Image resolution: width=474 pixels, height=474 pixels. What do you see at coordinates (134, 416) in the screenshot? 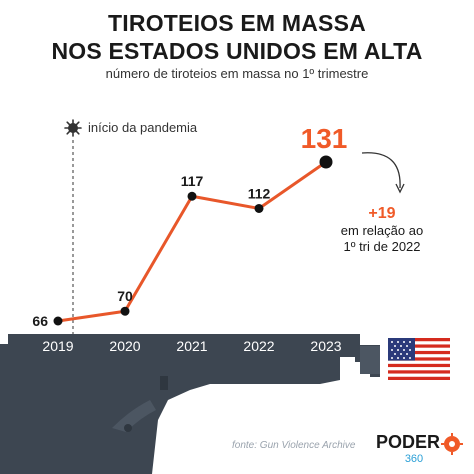
I see `gun-trigger-guard` at bounding box center [134, 416].